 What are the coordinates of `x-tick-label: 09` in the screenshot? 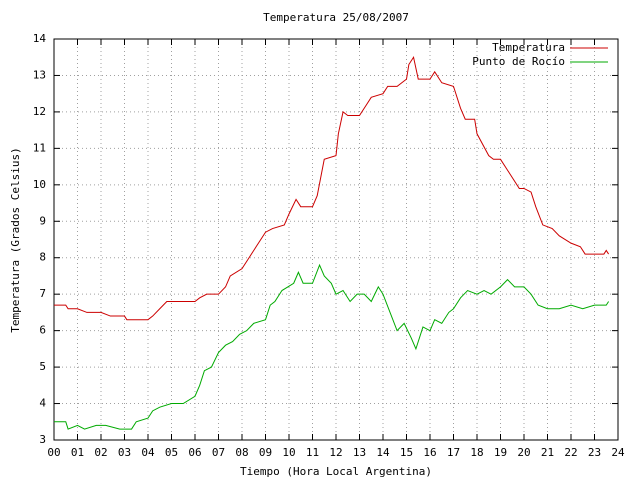 It's located at (265, 452).